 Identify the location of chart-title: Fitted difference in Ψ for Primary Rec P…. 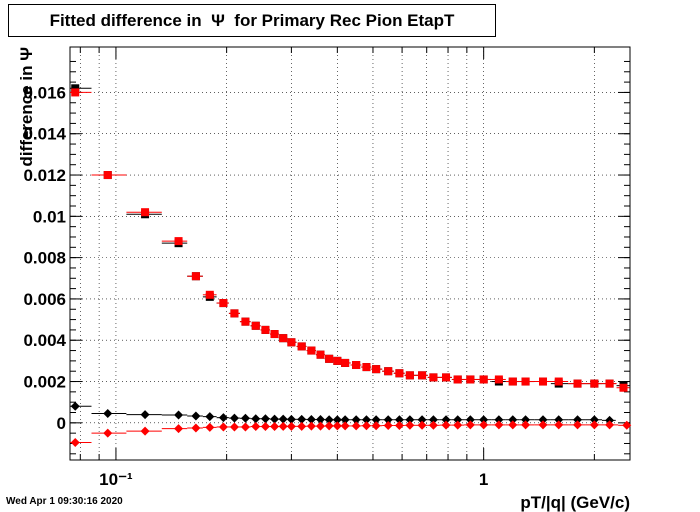
(252, 20).